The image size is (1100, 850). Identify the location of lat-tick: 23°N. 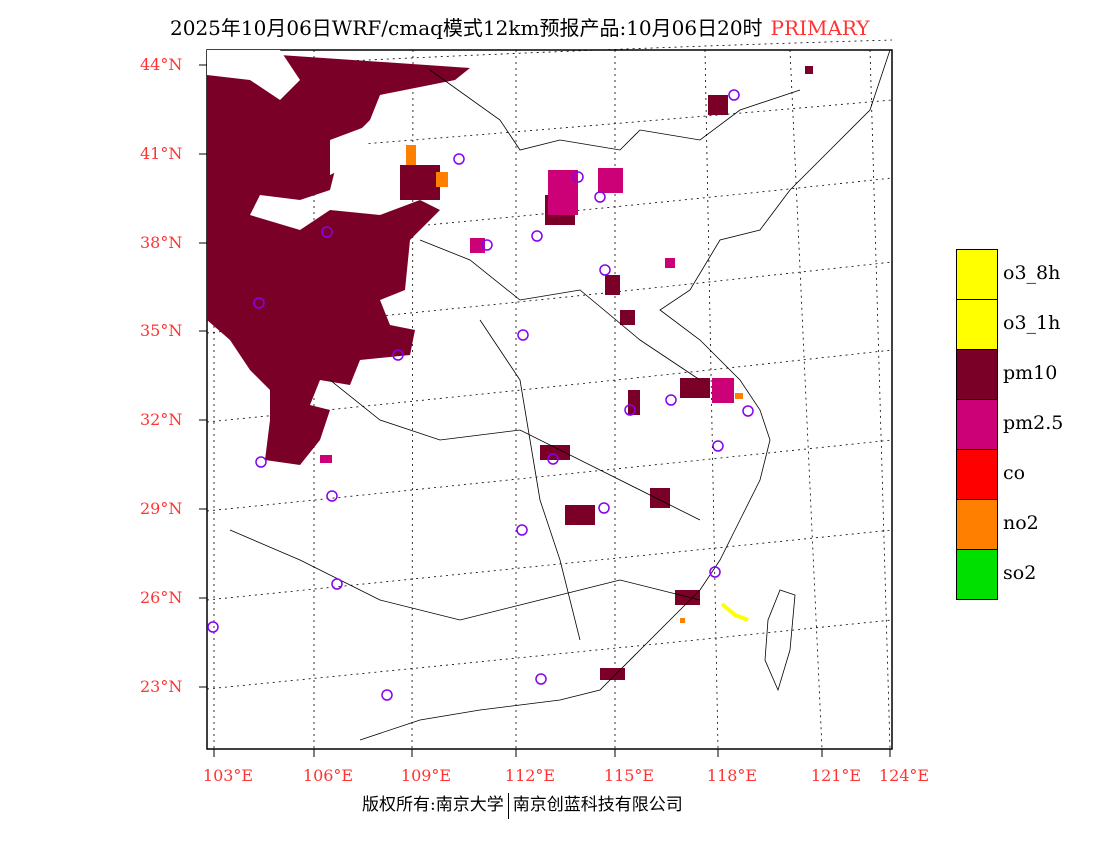
(161, 686).